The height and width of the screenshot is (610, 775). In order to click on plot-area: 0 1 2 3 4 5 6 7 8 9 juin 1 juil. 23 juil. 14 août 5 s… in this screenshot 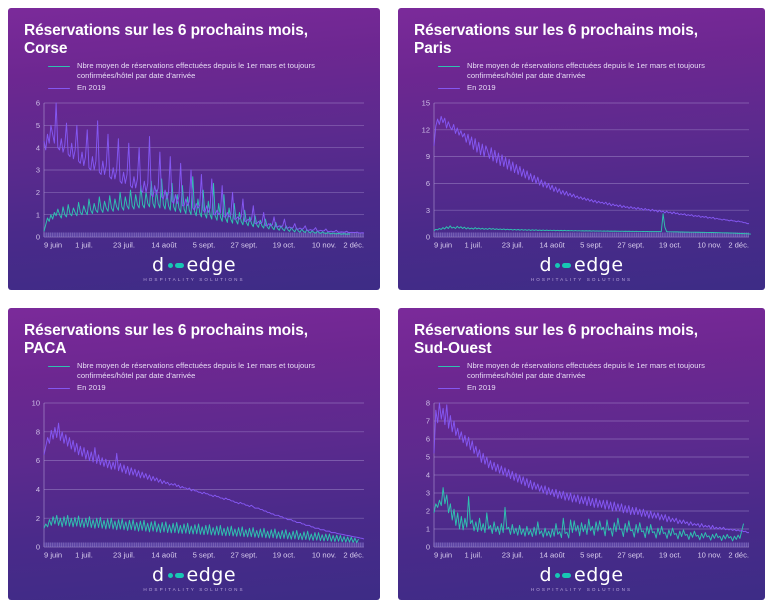, I will do `click(582, 479)`.